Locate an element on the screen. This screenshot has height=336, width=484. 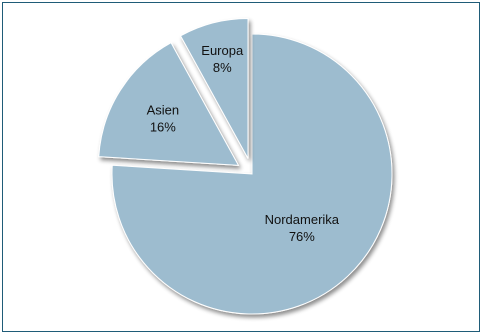
slice-label-nordamerika: Nordamerika is located at coordinates (302, 219).